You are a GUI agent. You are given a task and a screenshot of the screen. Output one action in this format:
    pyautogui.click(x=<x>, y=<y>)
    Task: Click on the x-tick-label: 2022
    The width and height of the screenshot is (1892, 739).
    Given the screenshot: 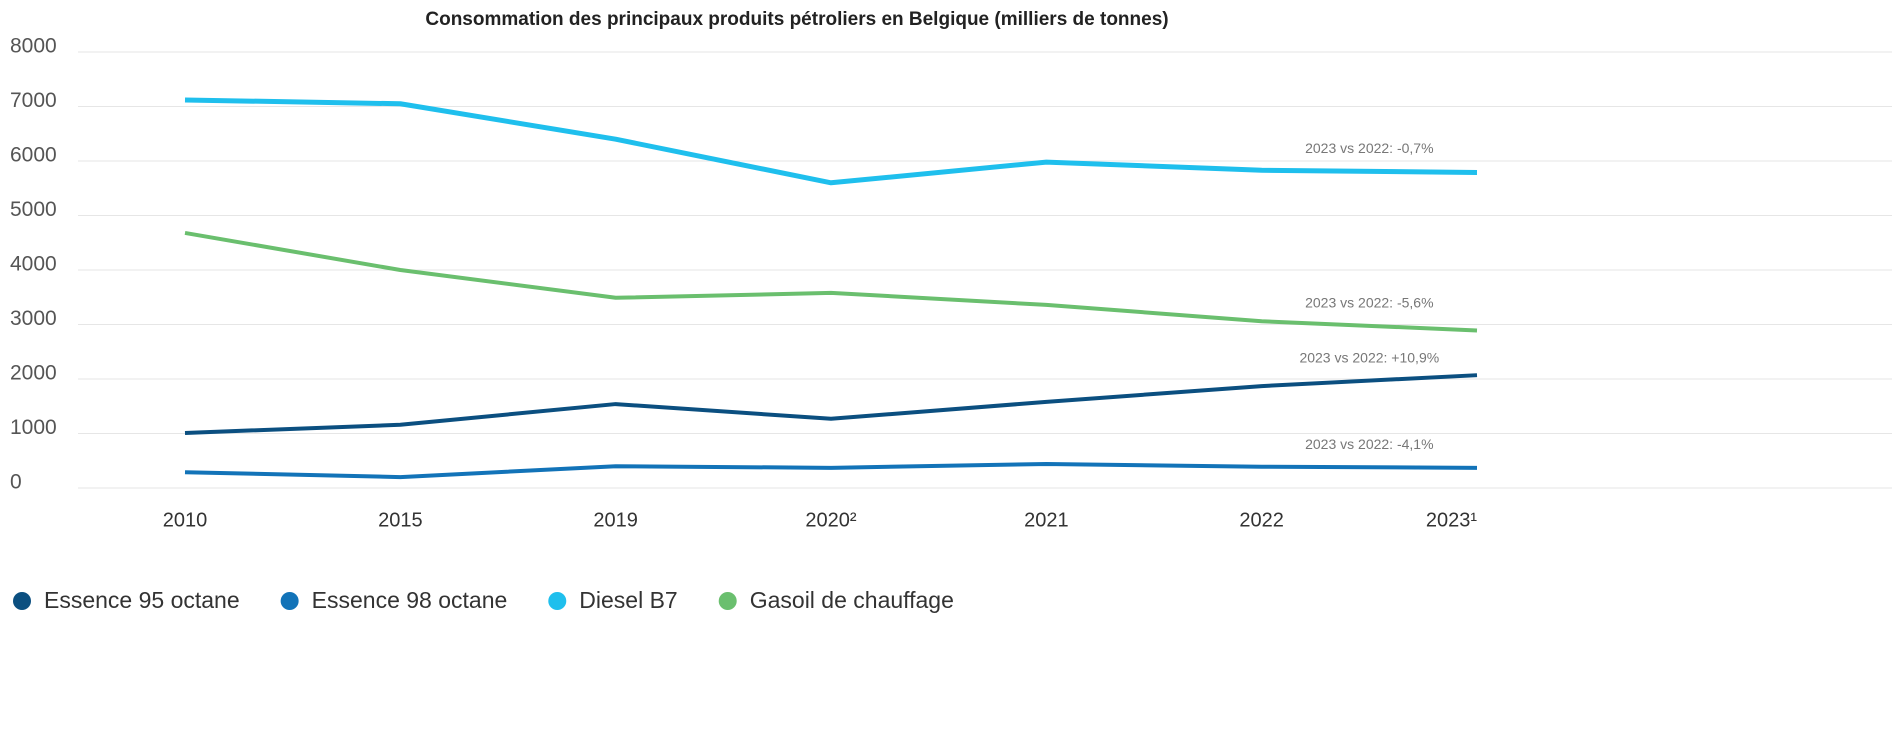 What is the action you would take?
    pyautogui.click(x=1261, y=520)
    